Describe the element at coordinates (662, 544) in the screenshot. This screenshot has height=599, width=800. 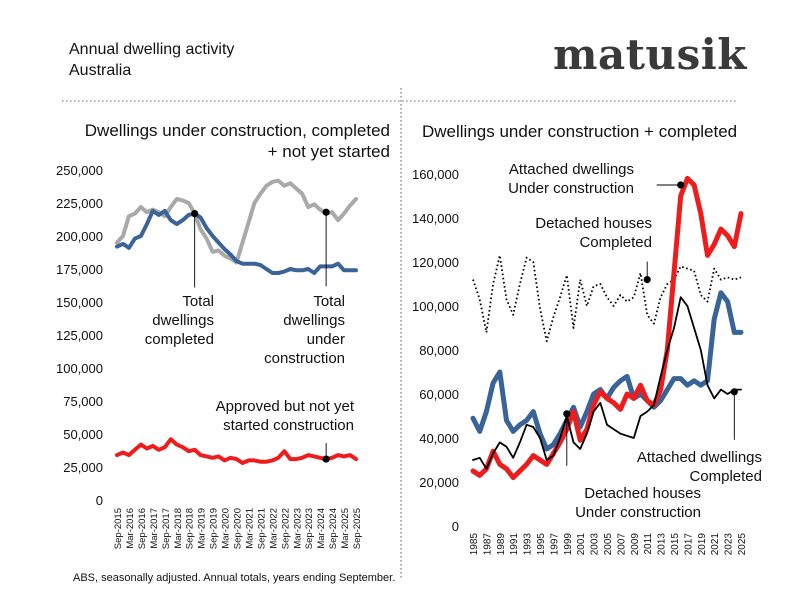
I see `x-tick-label: 2013` at that location.